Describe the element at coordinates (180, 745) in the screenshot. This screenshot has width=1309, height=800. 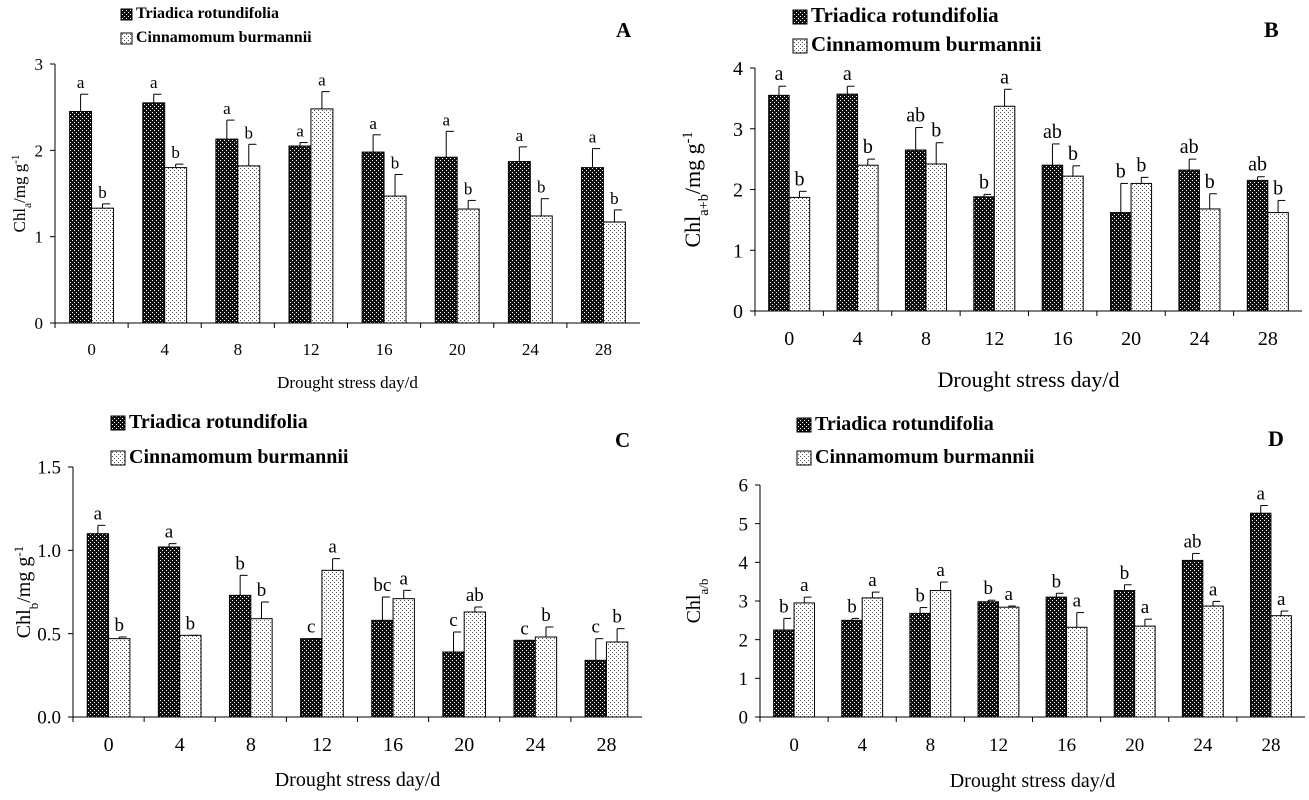
I see `panel-c-x-tick-label: 4` at that location.